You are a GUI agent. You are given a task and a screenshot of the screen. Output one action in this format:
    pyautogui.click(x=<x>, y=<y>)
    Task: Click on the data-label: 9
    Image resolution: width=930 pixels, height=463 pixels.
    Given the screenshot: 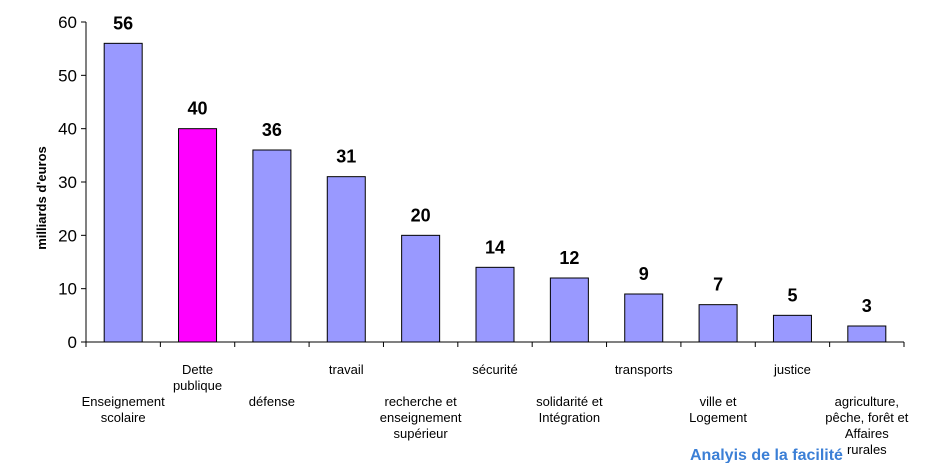 What is the action you would take?
    pyautogui.click(x=644, y=274)
    